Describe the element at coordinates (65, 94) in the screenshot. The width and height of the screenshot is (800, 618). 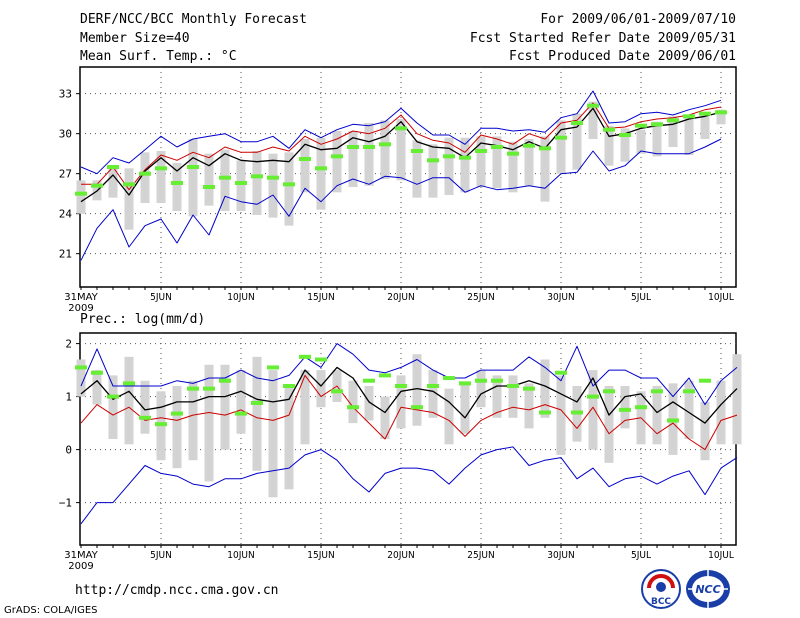
I see `temp-ytick-label: 33` at that location.